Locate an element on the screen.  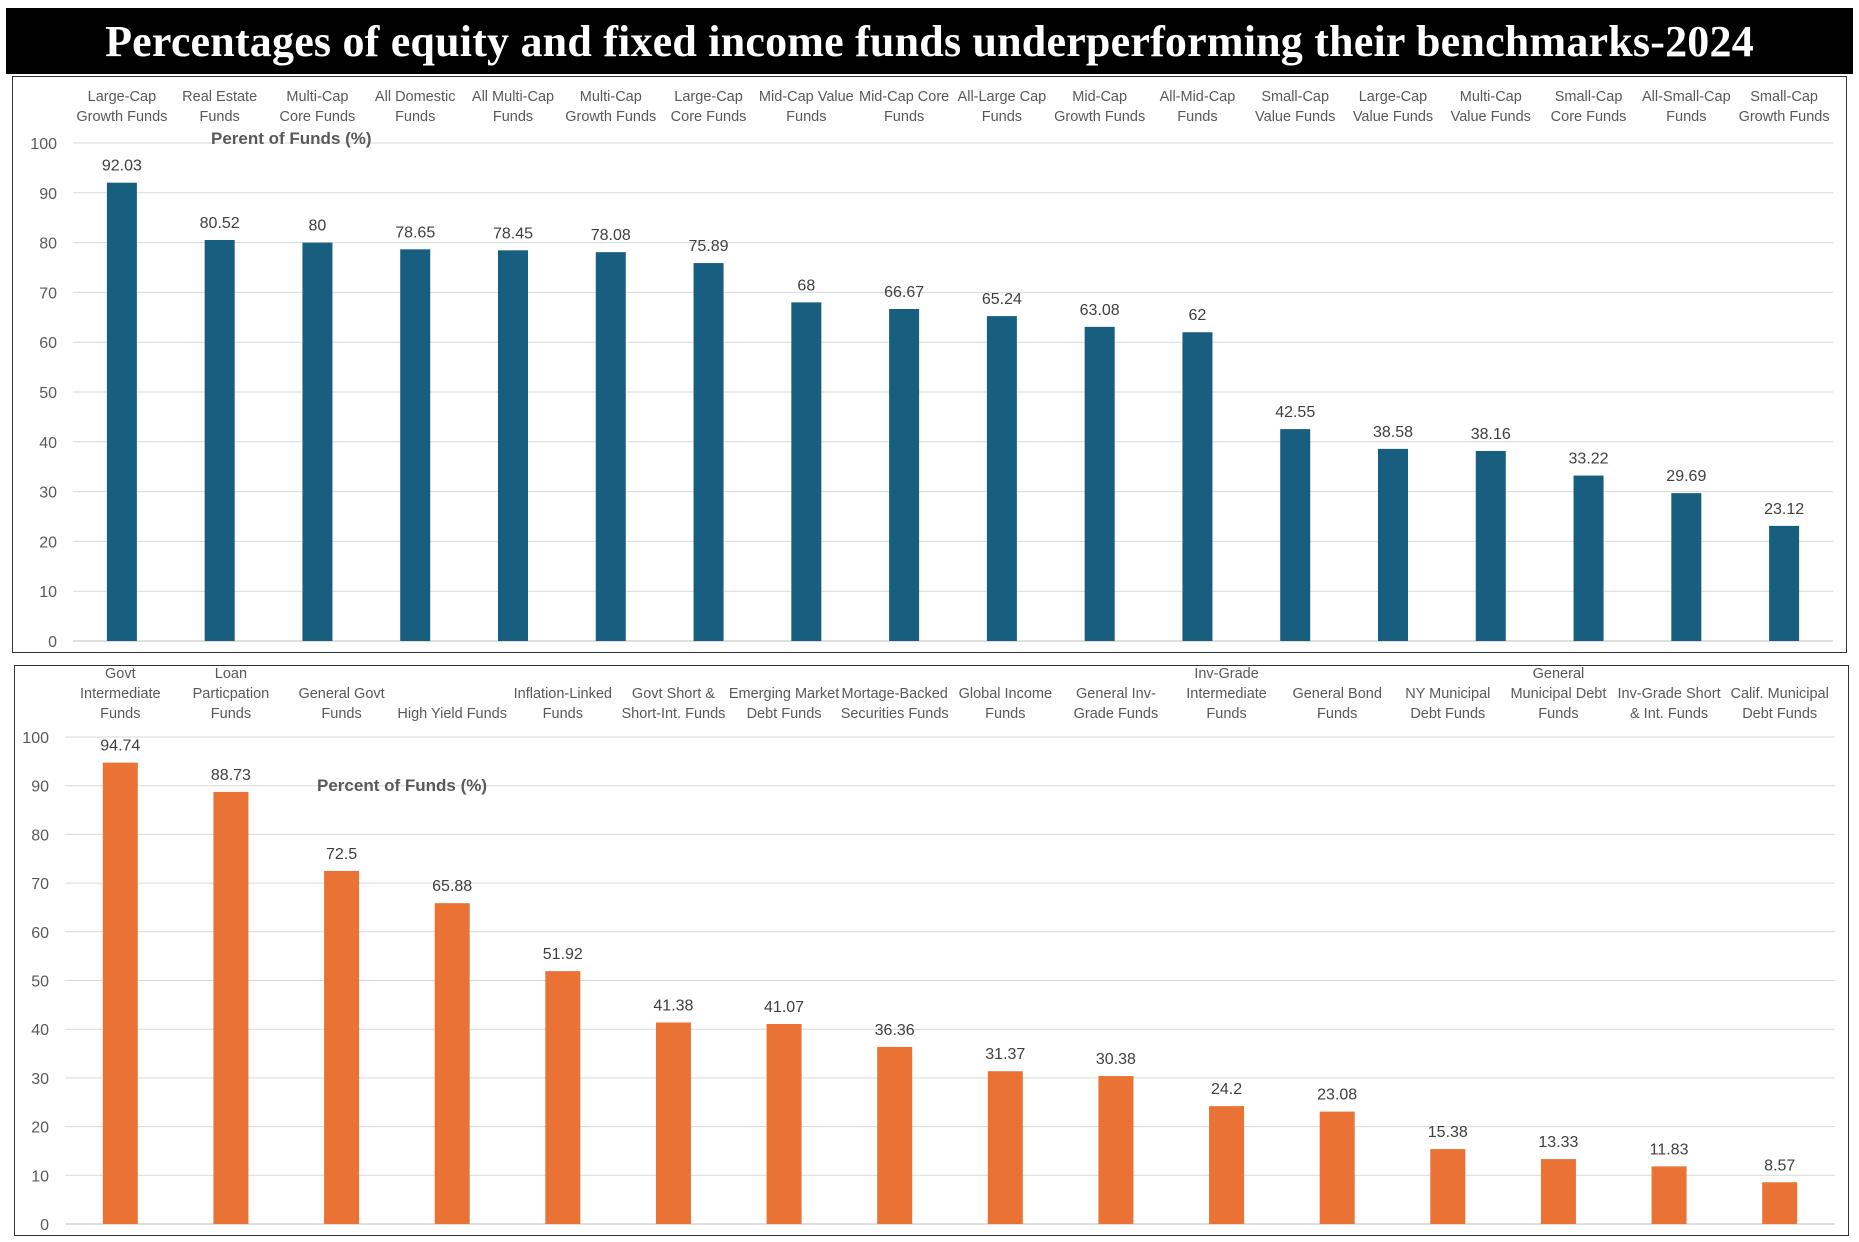
category-label: Large-Cap Core Funds is located at coordinates (709, 107).